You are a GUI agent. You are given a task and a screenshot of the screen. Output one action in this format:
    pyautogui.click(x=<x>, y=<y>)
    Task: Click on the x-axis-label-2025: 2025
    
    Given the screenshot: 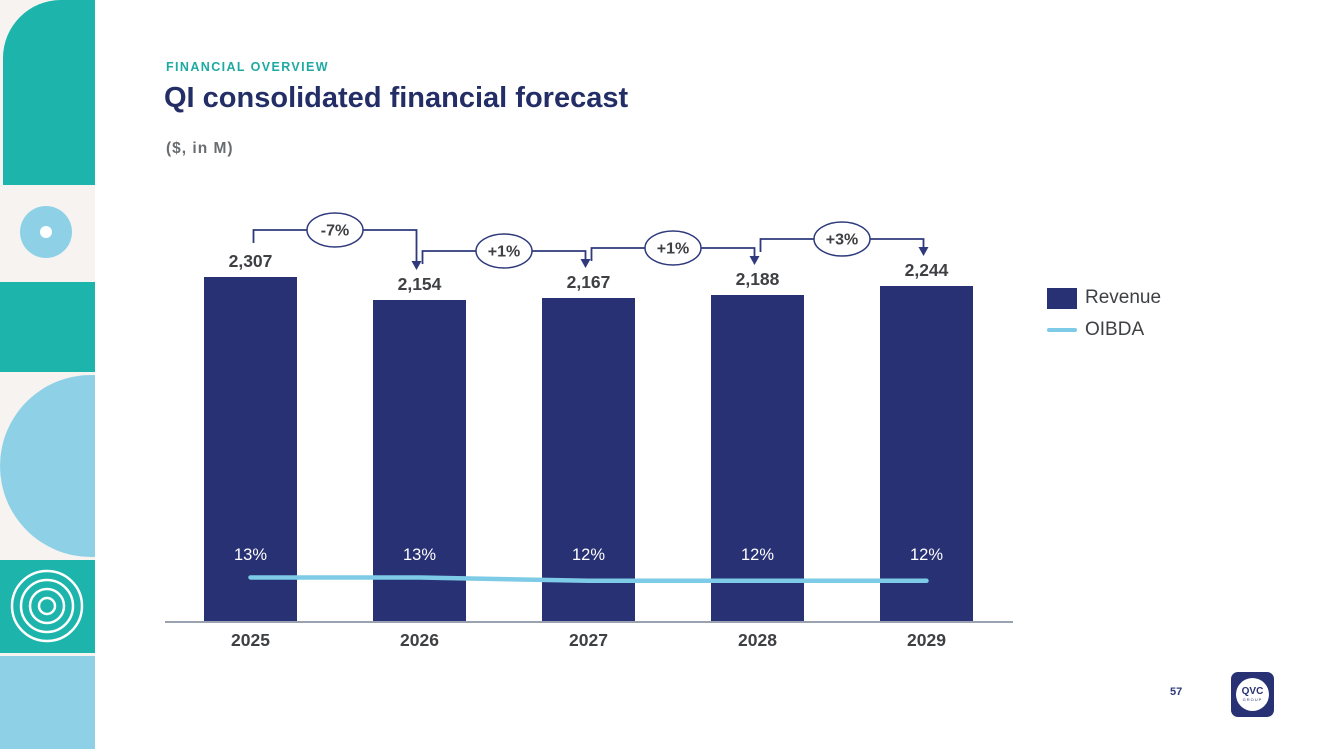 What is the action you would take?
    pyautogui.click(x=250, y=640)
    